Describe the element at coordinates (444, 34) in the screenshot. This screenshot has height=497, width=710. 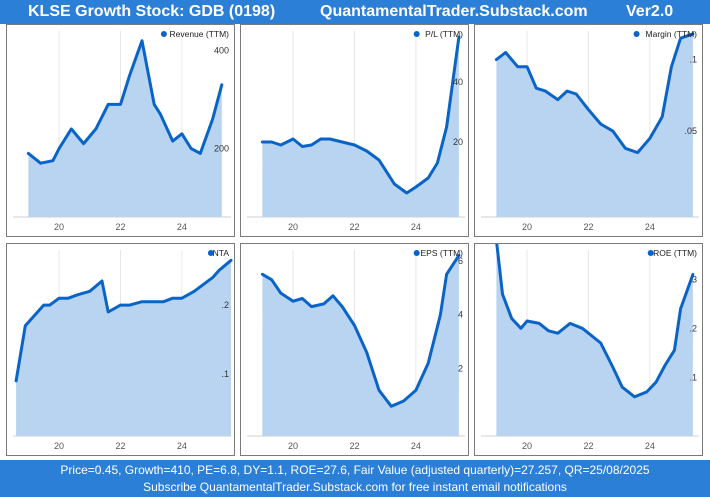
I see `legend-label: P/L (TTM)` at that location.